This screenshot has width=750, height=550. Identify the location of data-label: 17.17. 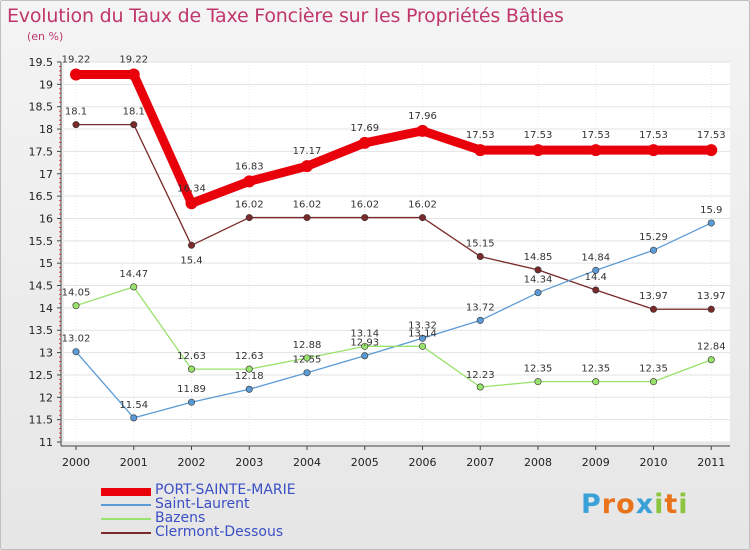
(307, 151).